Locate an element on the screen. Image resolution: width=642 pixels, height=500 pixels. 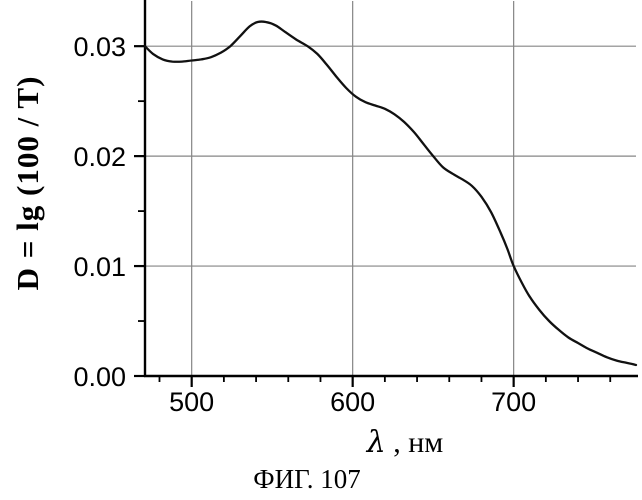
x-tick-label: 700 is located at coordinates (513, 402).